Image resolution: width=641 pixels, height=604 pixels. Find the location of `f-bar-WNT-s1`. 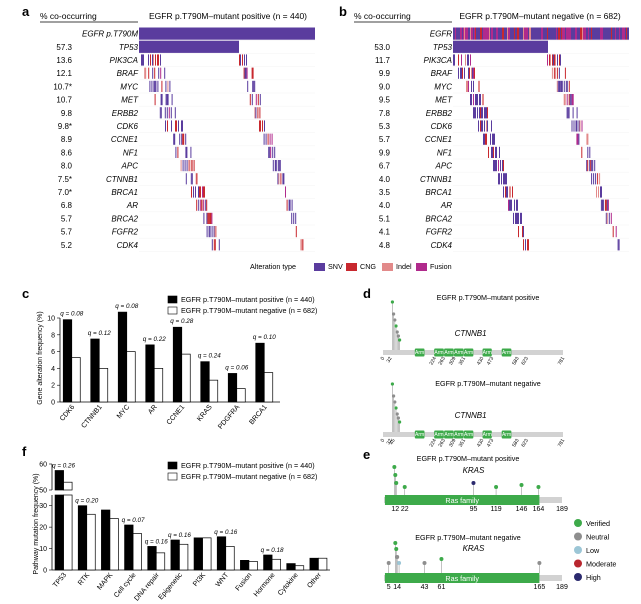

f-bar-WNT-s1 is located at coordinates (230, 558).